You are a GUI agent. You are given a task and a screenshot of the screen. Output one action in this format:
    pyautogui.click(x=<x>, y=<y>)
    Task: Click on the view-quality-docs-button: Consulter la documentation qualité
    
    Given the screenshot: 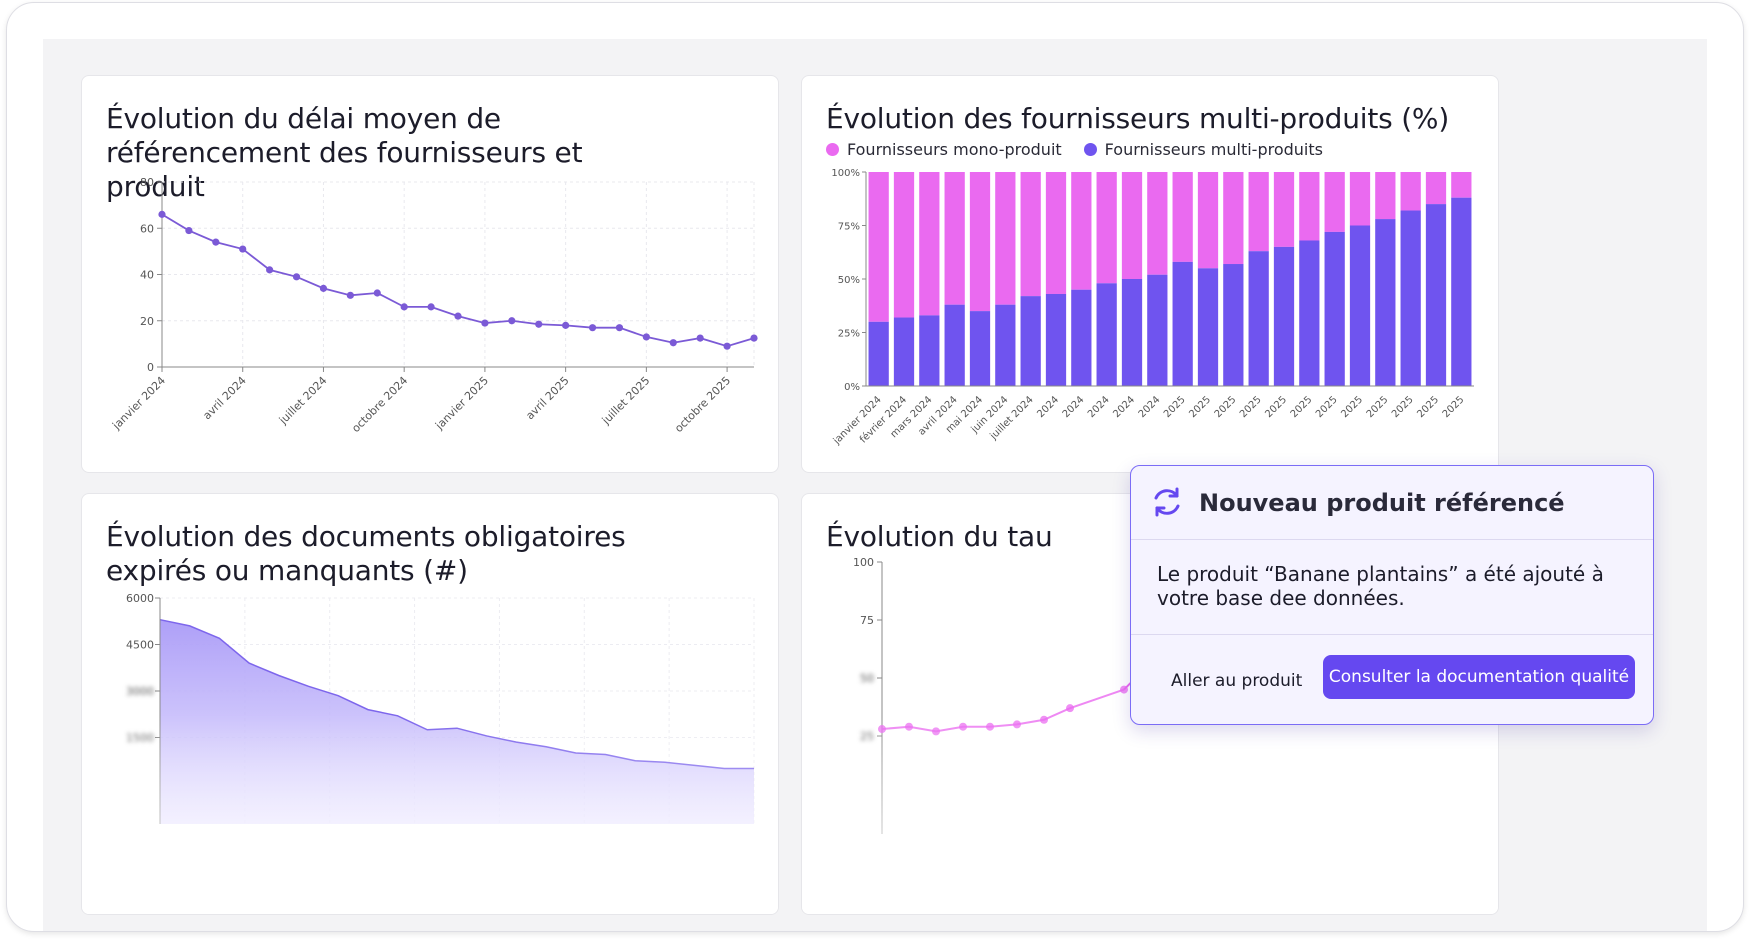 What is the action you would take?
    pyautogui.click(x=1479, y=677)
    